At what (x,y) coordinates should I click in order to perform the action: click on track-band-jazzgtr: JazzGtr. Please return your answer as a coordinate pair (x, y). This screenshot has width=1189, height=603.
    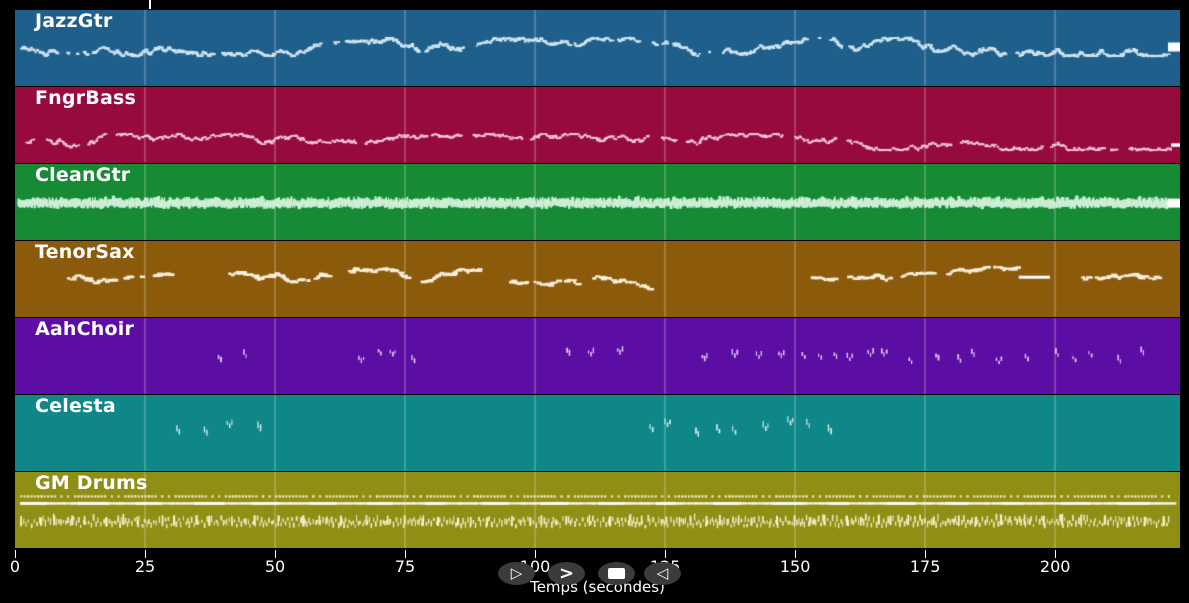
    Looking at the image, I should click on (597, 48).